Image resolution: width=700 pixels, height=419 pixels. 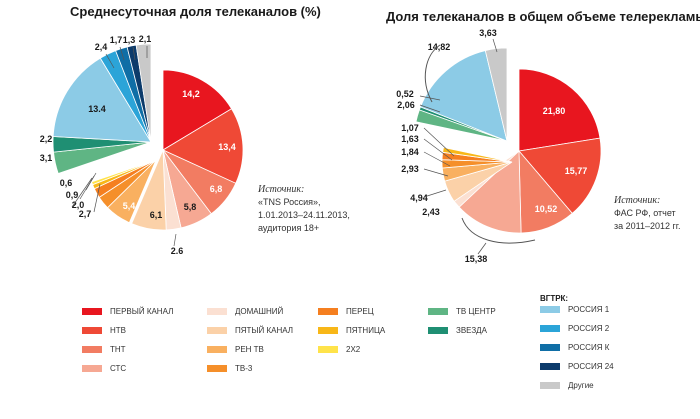 I want to click on legend-label-perec: ПЕРЕЦ, so click(x=360, y=311).